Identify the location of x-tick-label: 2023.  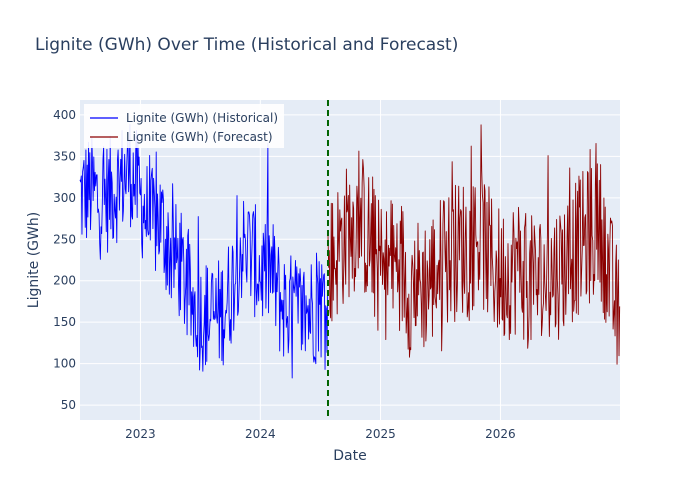
(140, 434).